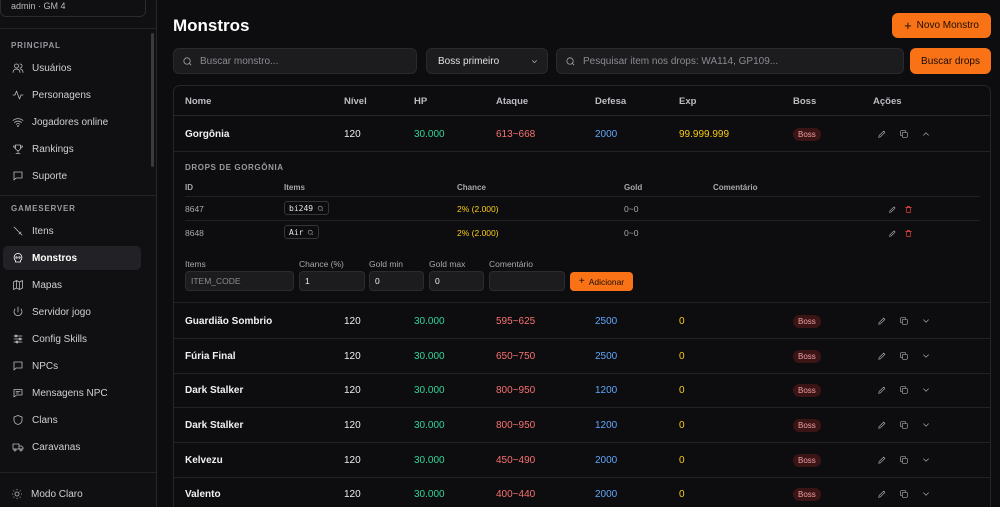  Describe the element at coordinates (198, 101) in the screenshot. I see `col-nome: Nome` at that location.